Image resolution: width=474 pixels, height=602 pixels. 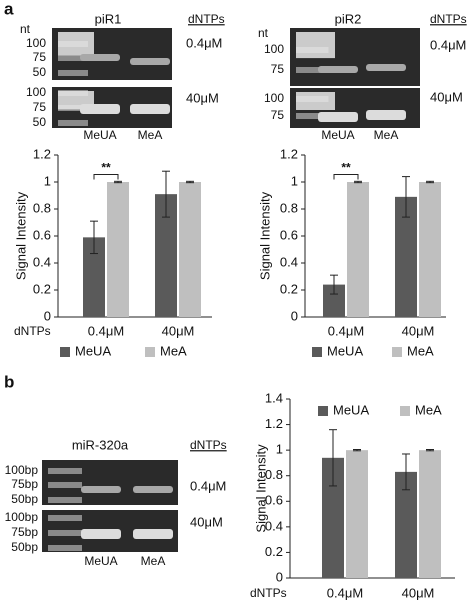 I want to click on significance-label: **, so click(x=106, y=168).